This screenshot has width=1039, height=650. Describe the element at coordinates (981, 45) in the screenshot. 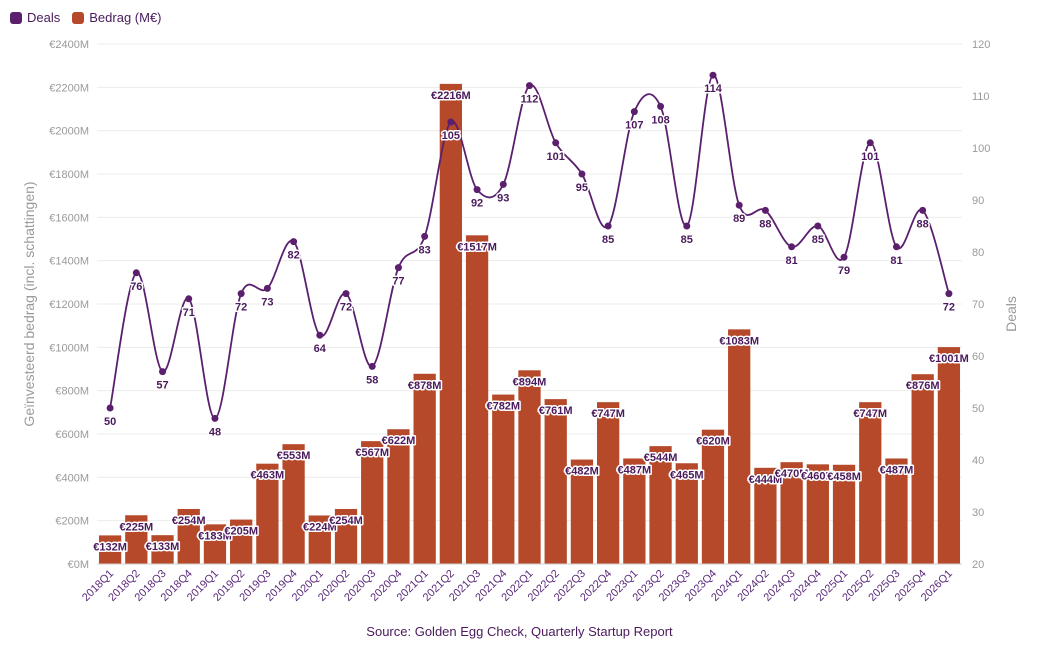

I see `y-right-tick: 120` at that location.